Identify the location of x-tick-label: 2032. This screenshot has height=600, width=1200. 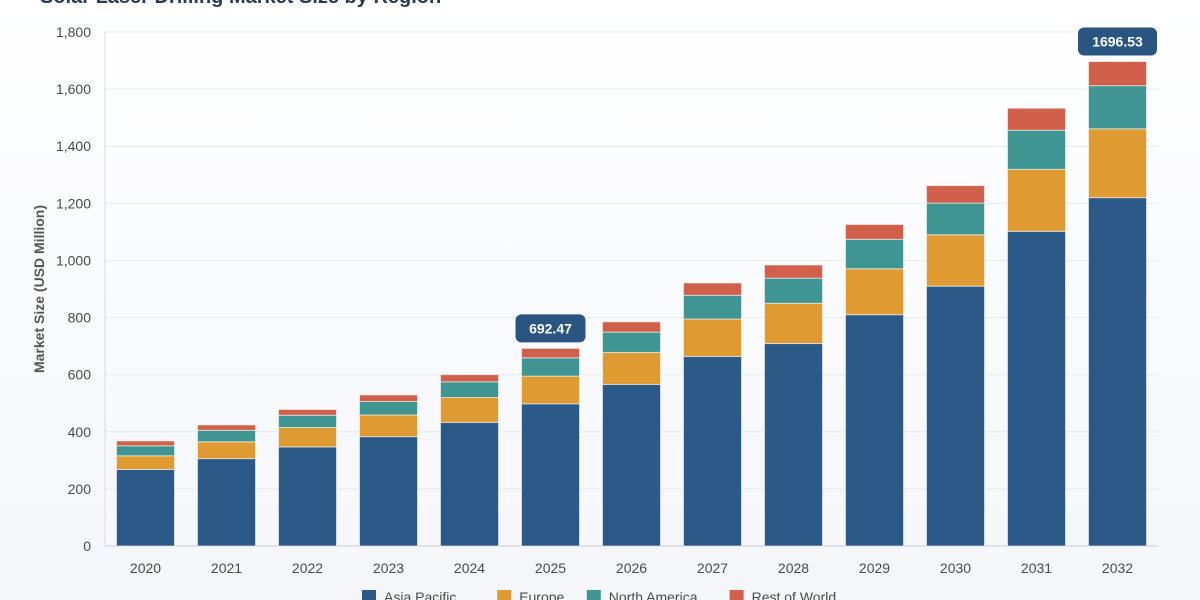
(1117, 568).